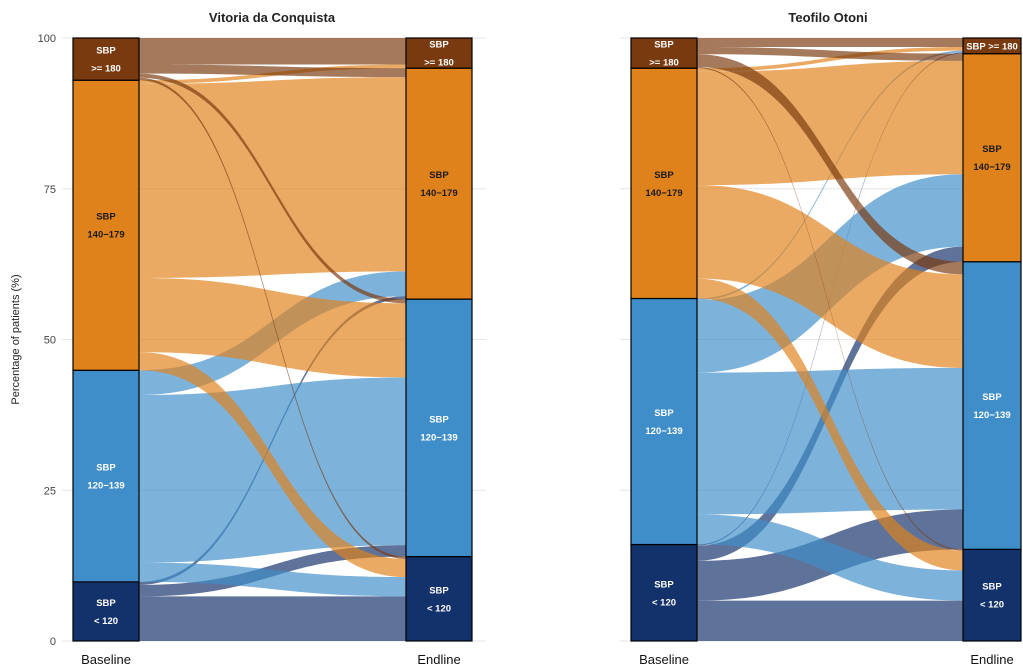 This screenshot has height=671, width=1023. Describe the element at coordinates (50, 341) in the screenshot. I see `y-tick-label: 50` at that location.